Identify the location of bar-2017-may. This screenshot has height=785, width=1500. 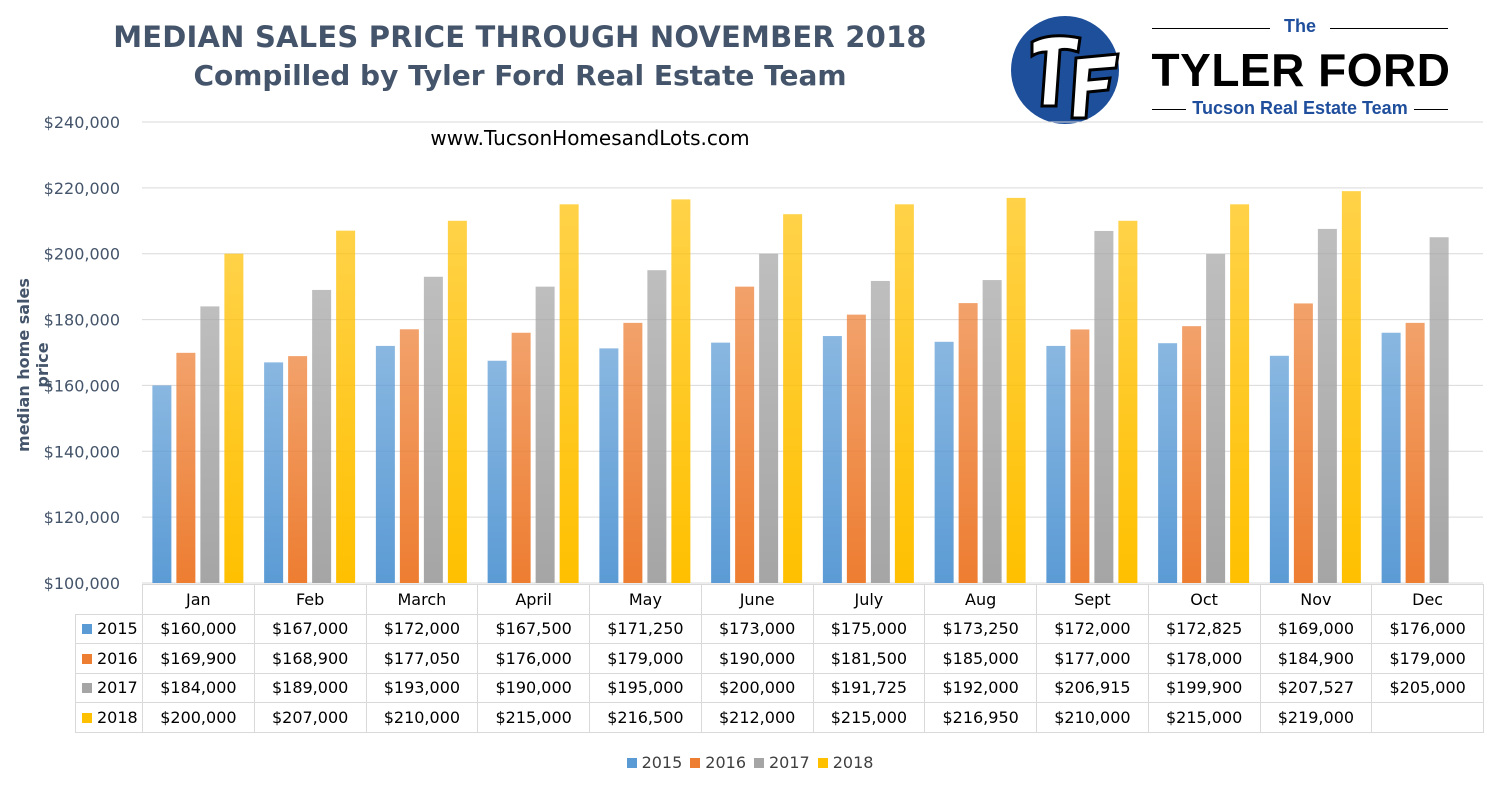
(657, 426).